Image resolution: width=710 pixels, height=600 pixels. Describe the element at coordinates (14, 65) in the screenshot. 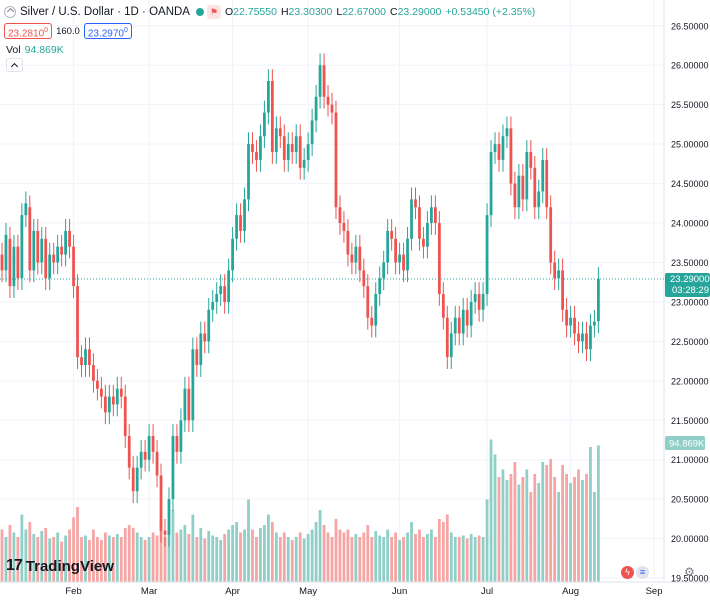

I see `expand-indicators-icon` at that location.